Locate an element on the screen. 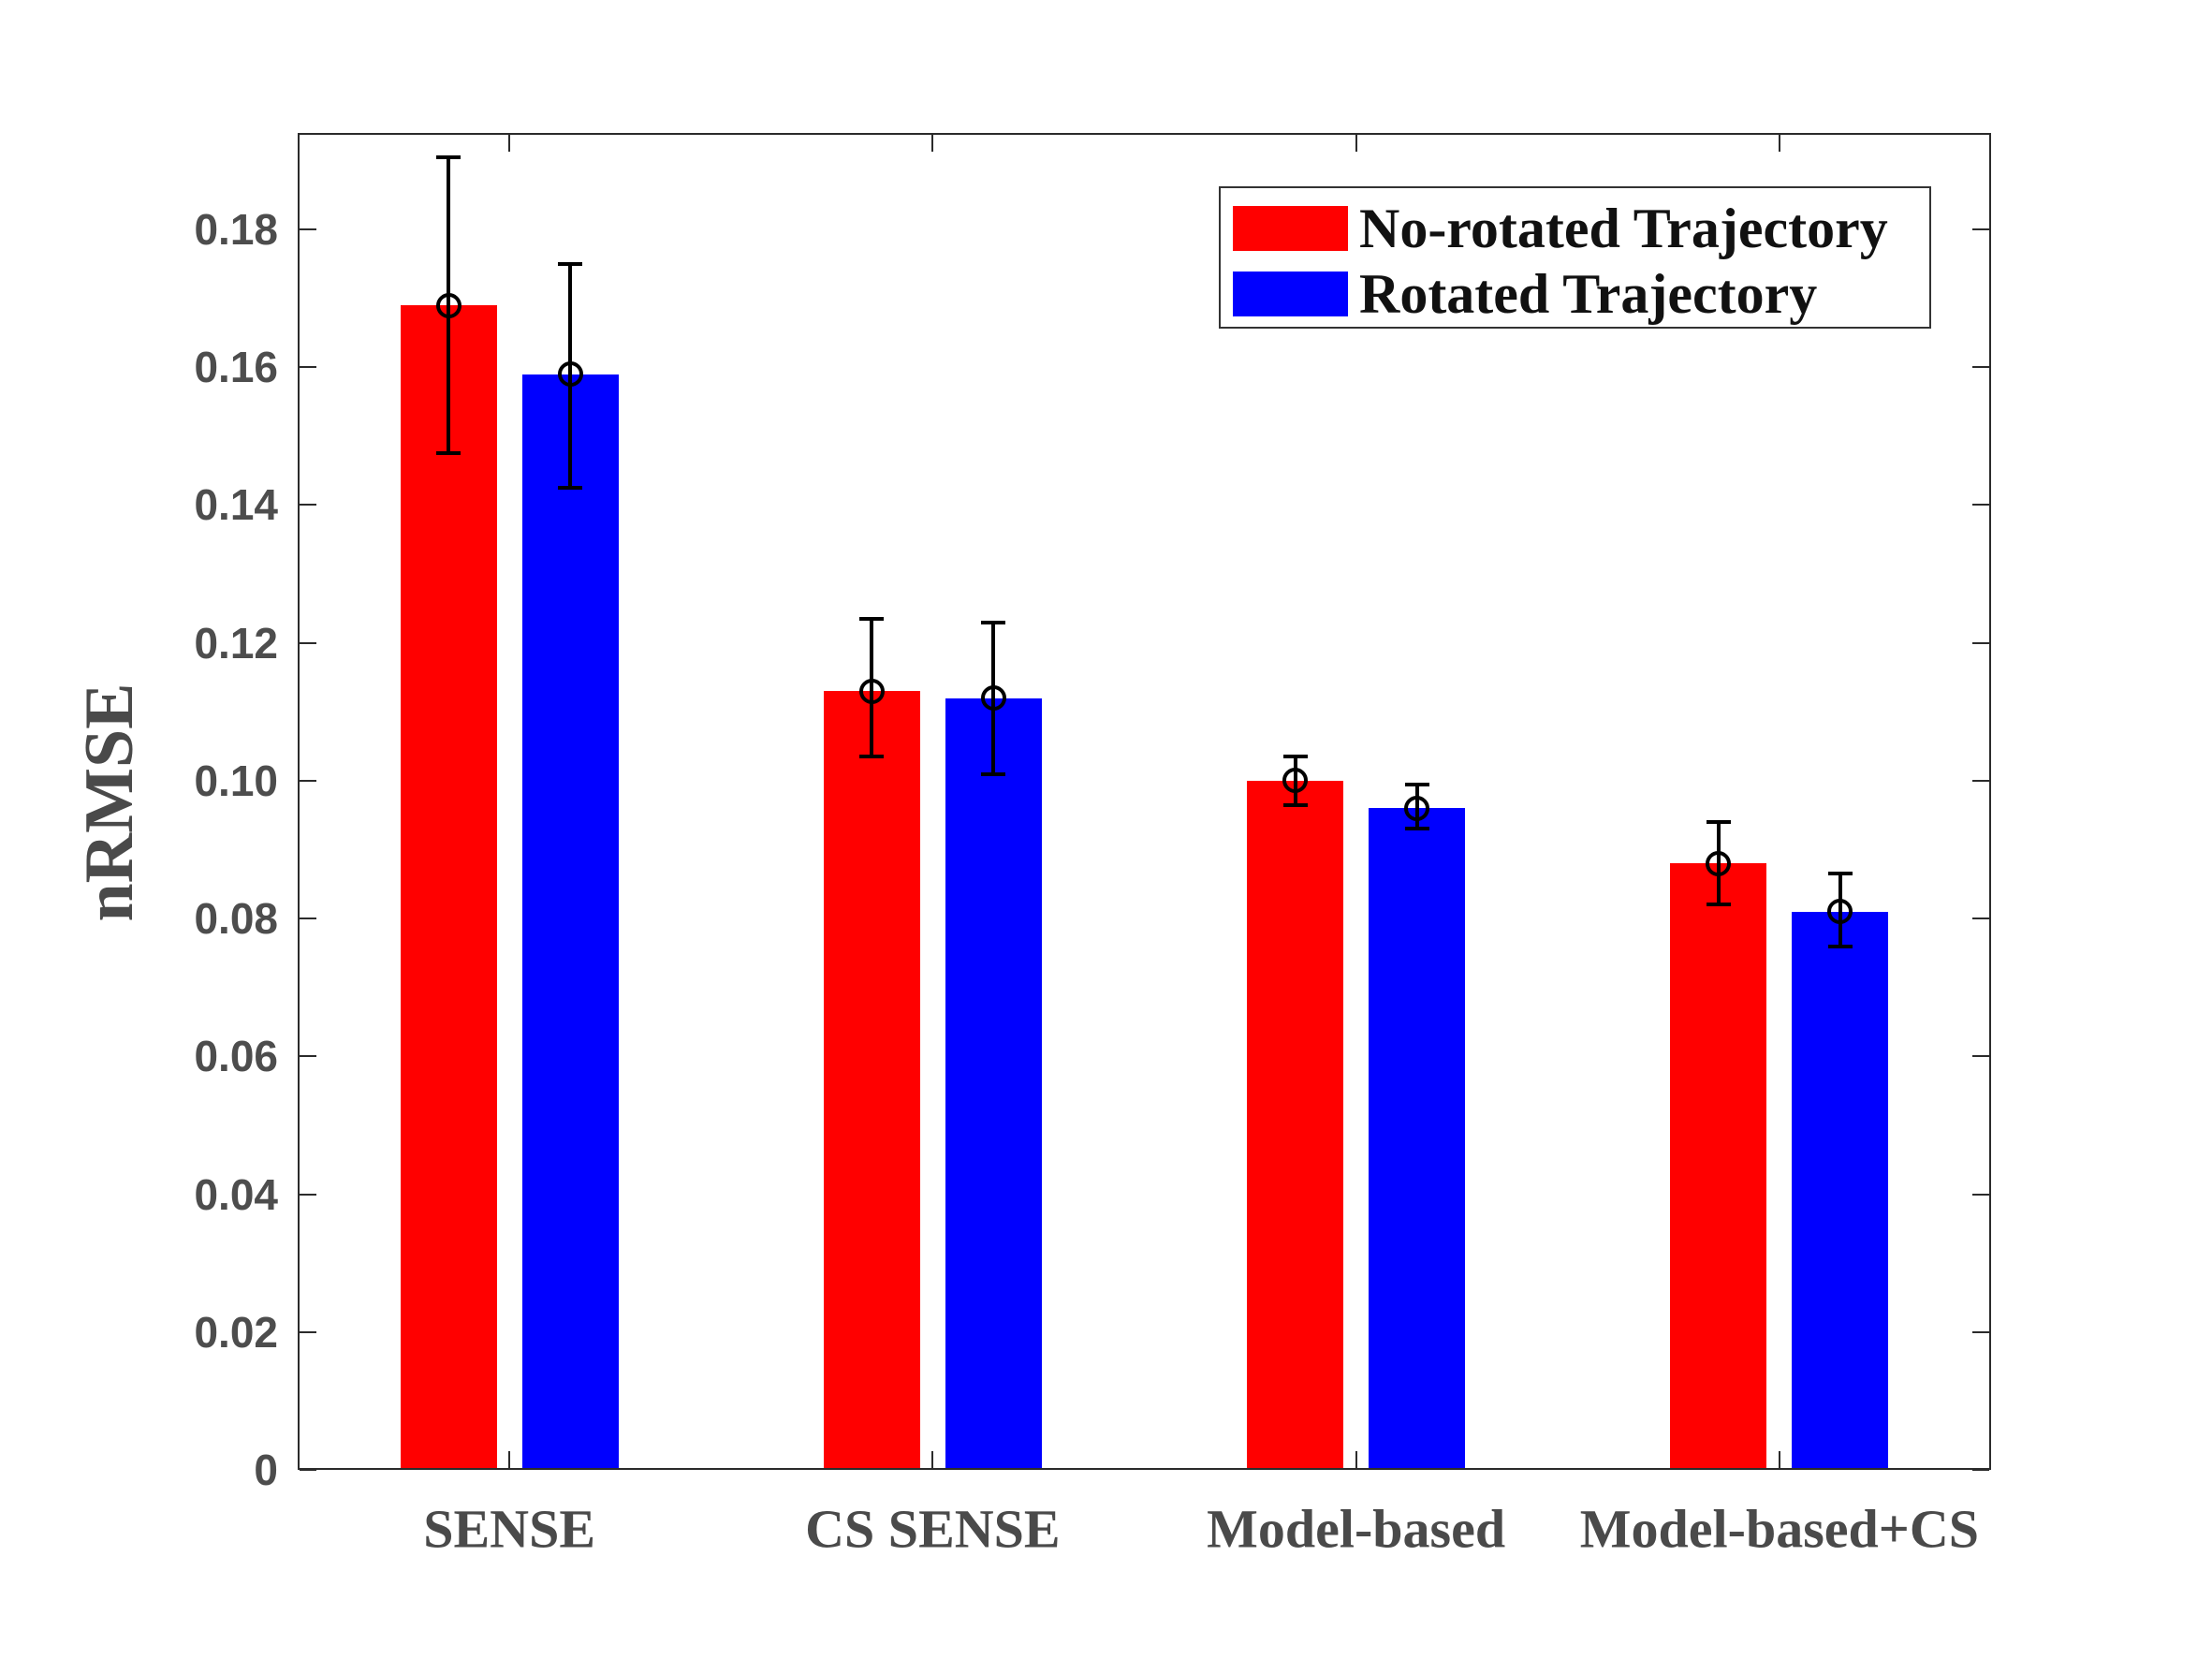  x-category-label: SENSE is located at coordinates (509, 1529).